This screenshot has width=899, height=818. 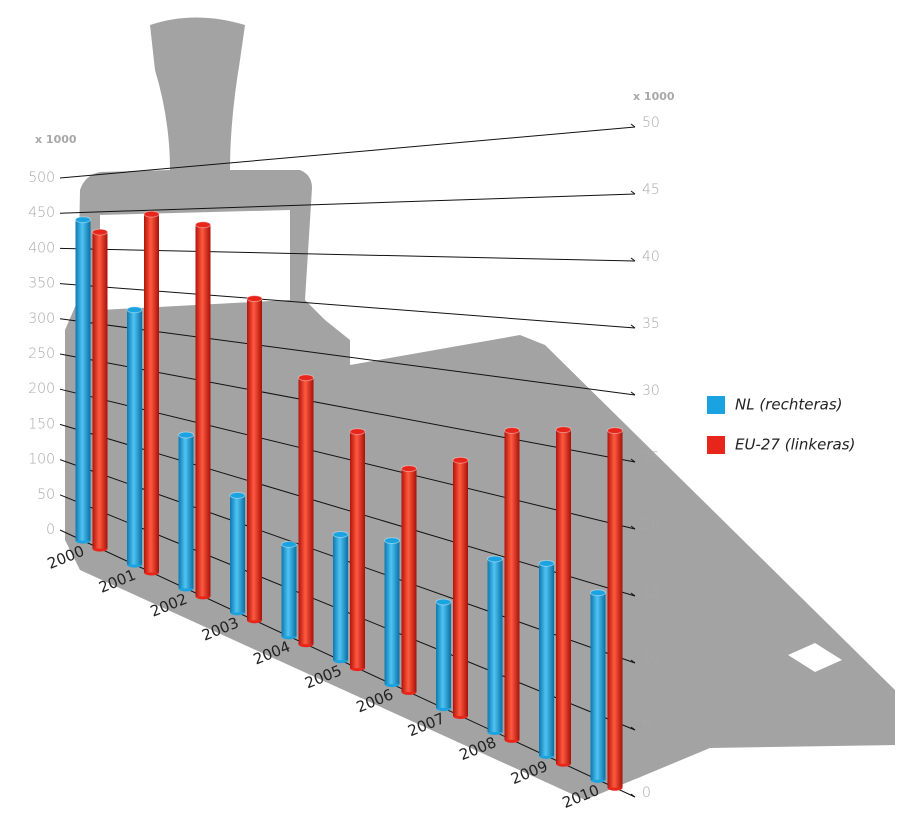 What do you see at coordinates (41, 178) in the screenshot?
I see `y-tick-label: 500` at bounding box center [41, 178].